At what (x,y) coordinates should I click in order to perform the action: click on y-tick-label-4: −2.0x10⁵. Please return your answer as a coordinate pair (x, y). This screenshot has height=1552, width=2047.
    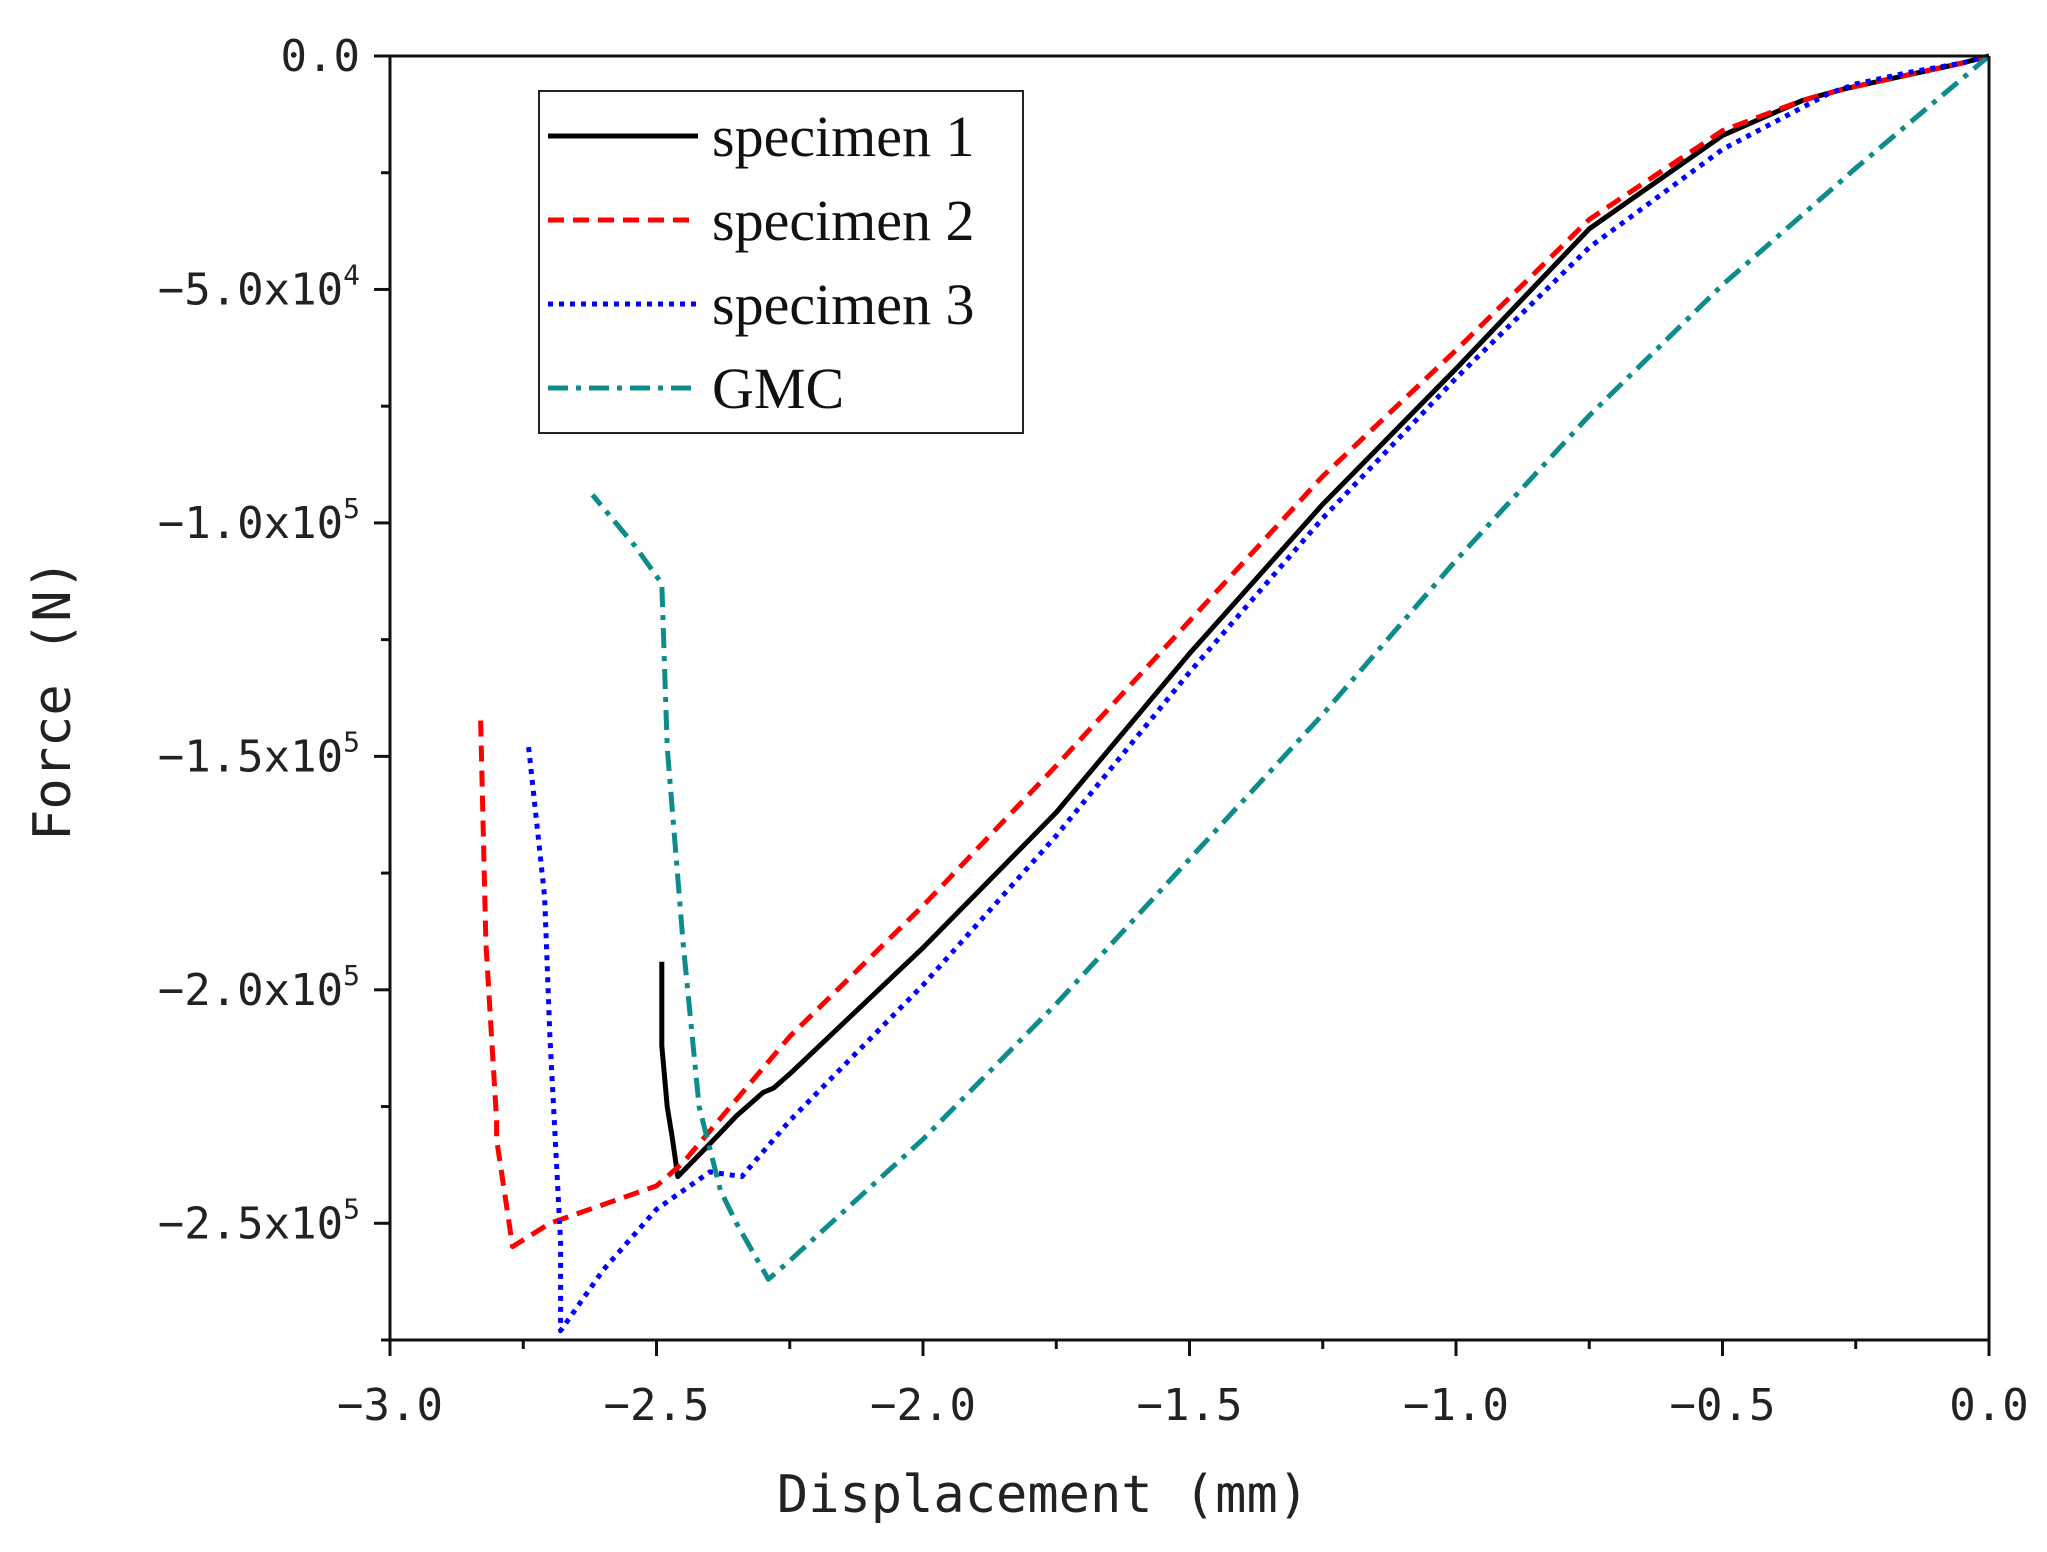
    Looking at the image, I should click on (259, 987).